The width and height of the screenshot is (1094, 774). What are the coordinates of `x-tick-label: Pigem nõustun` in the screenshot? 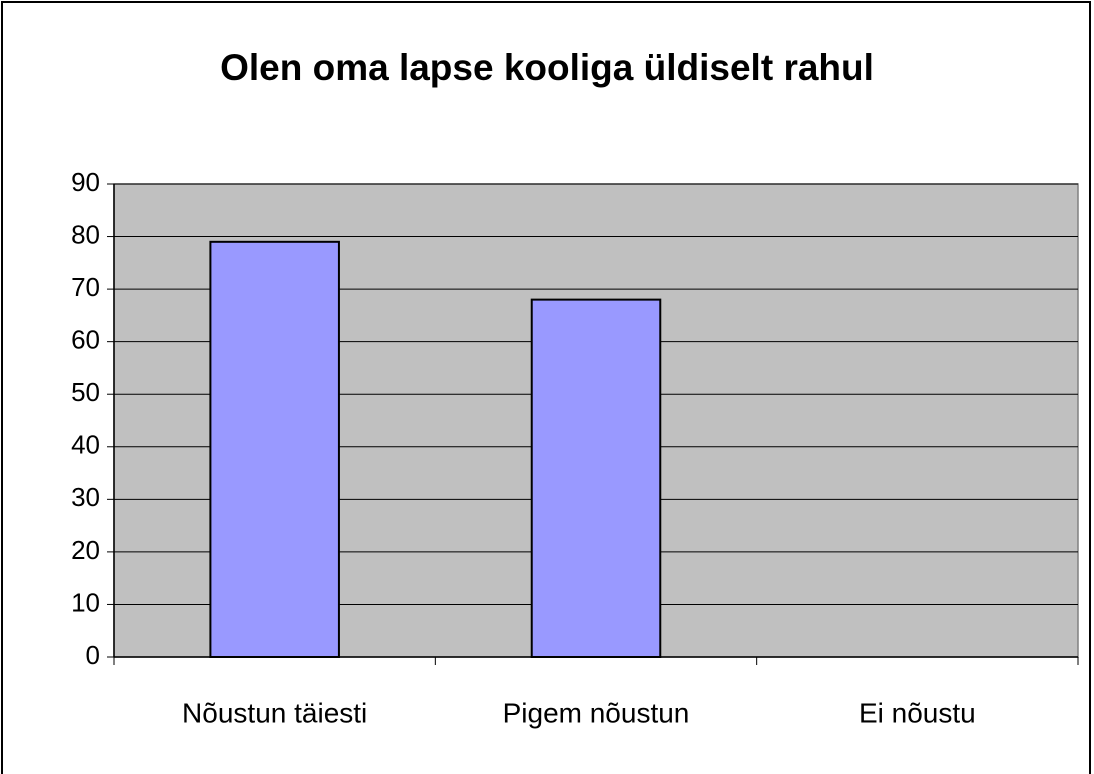 It's located at (596, 712).